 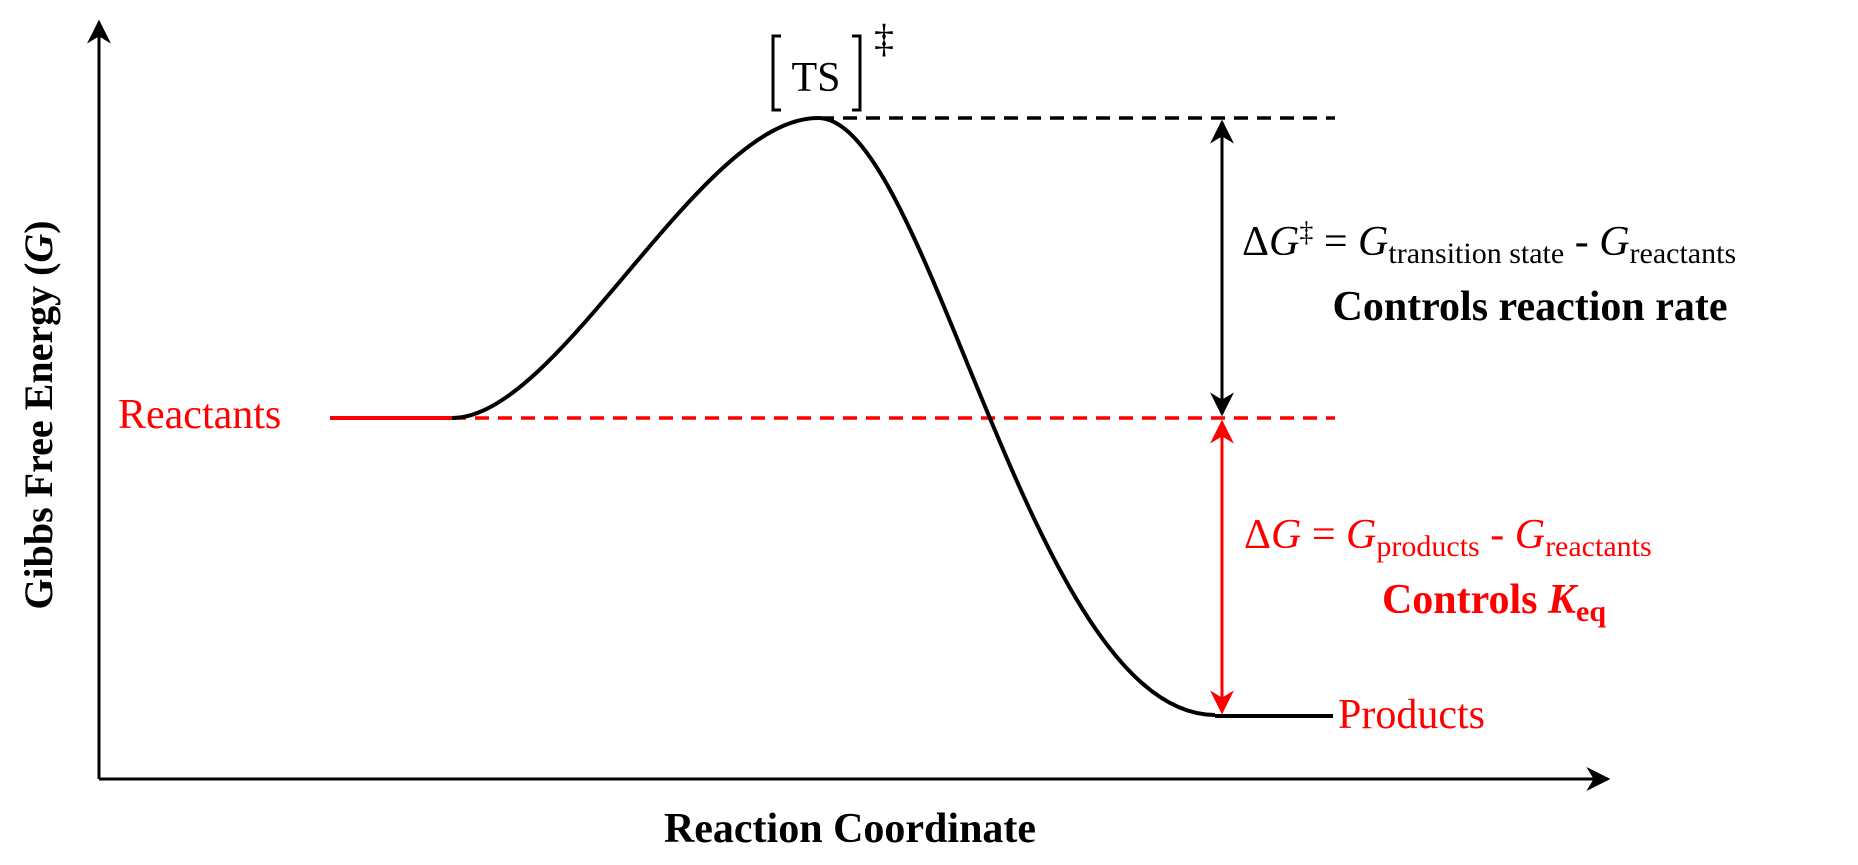 What do you see at coordinates (1563, 600) in the screenshot?
I see `reaction-caption-k: K` at bounding box center [1563, 600].